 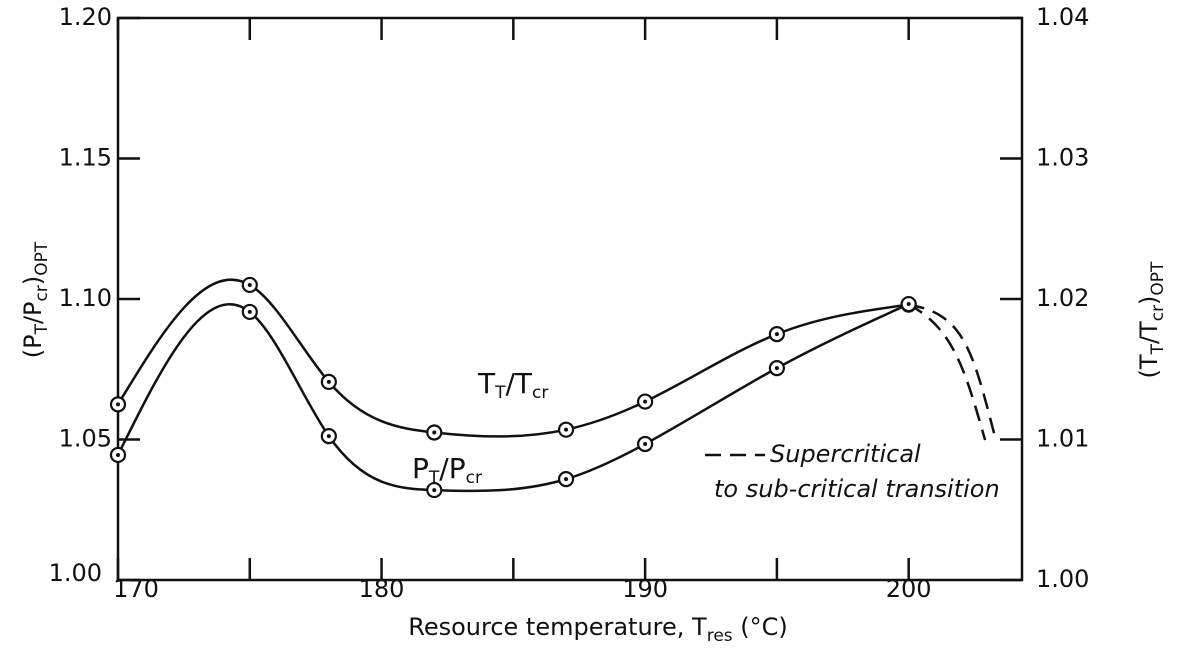 I want to click on y2-tick-label: 1.04, so click(x=1062, y=17).